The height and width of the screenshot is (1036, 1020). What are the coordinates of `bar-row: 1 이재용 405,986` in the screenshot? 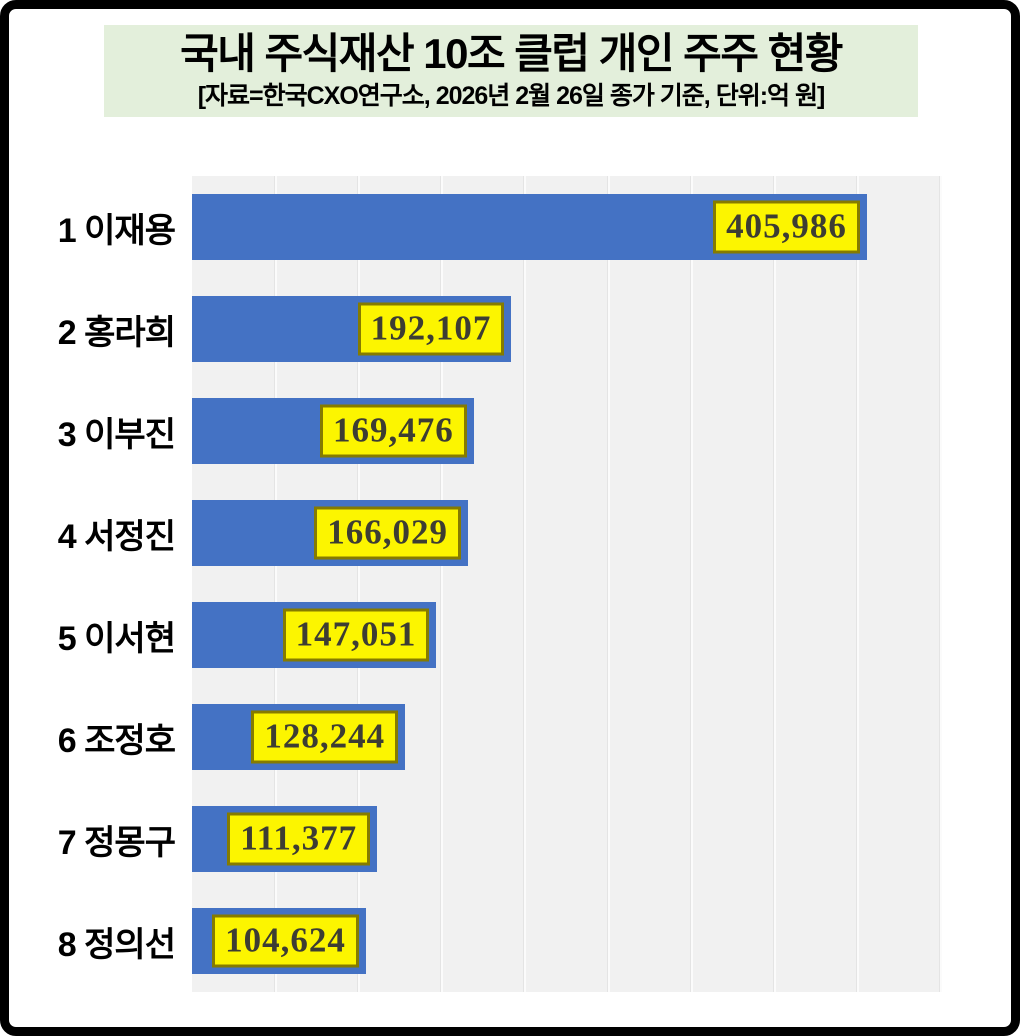 It's located at (485, 227).